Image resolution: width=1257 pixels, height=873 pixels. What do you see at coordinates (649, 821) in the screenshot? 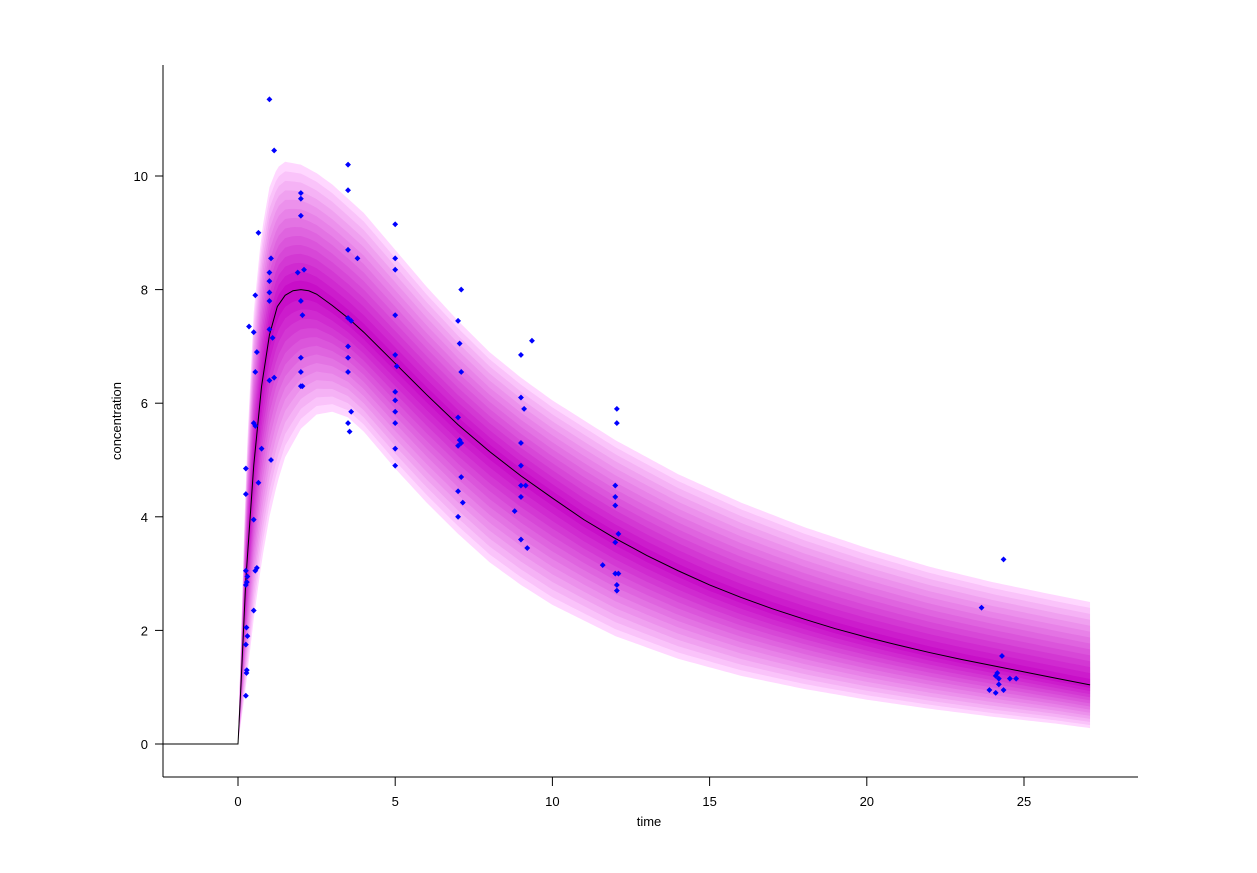
I see `x-axis-title: time` at bounding box center [649, 821].